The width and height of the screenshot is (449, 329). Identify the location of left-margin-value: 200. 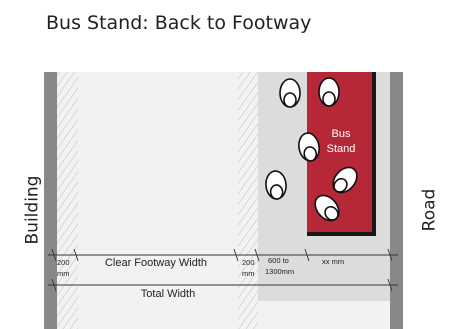
(63, 262).